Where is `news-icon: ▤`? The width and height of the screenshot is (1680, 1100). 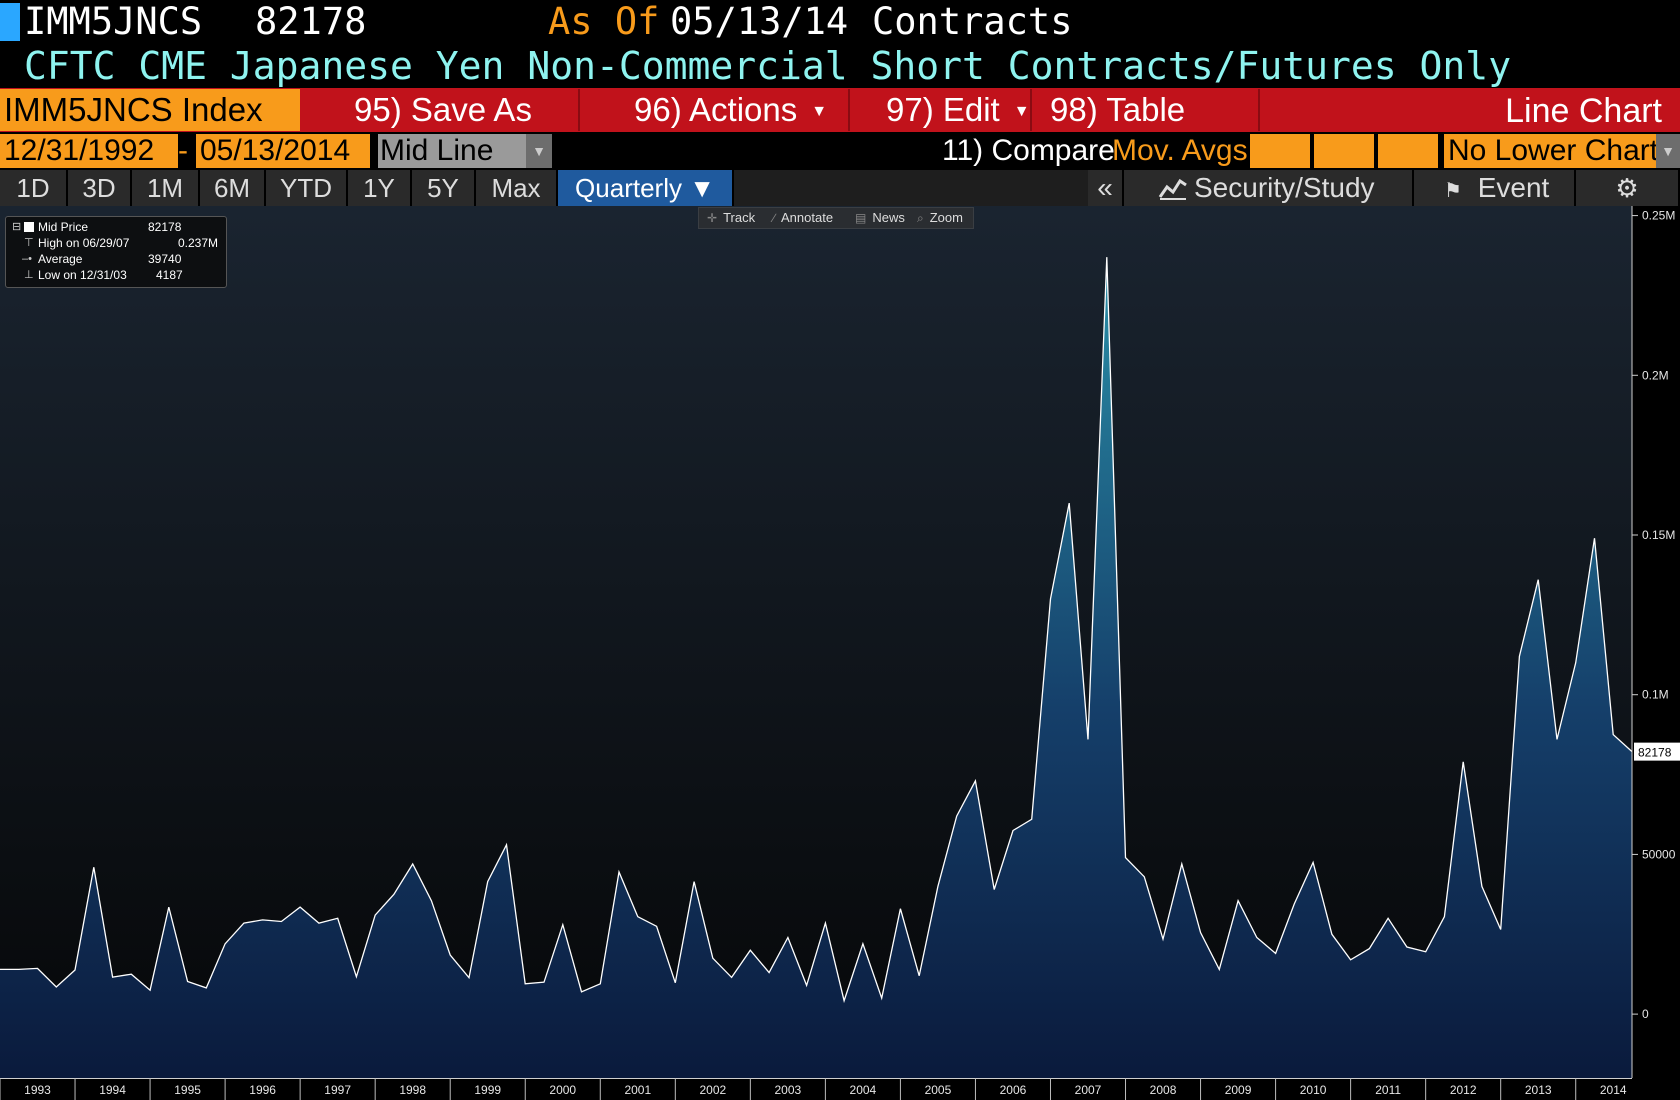 news-icon: ▤ is located at coordinates (861, 218).